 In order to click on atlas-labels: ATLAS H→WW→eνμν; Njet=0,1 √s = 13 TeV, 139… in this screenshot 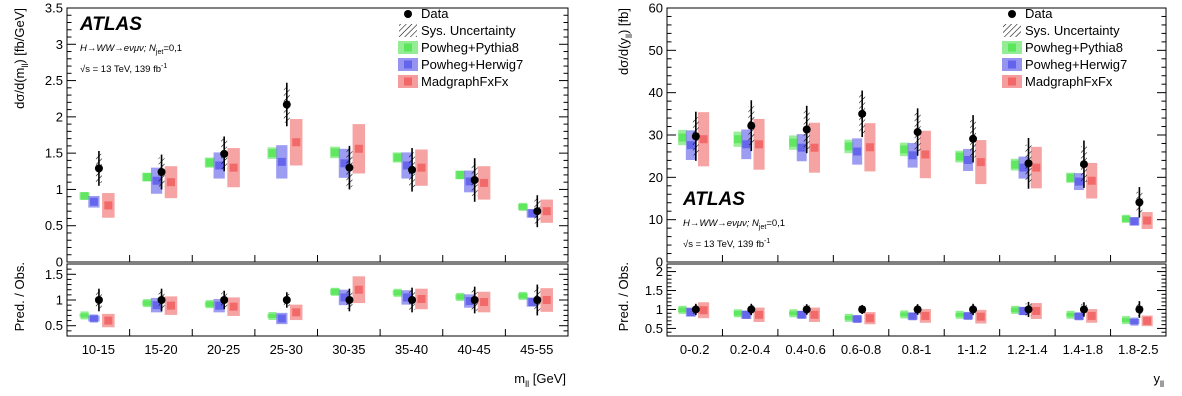, I will do `click(130, 44)`.